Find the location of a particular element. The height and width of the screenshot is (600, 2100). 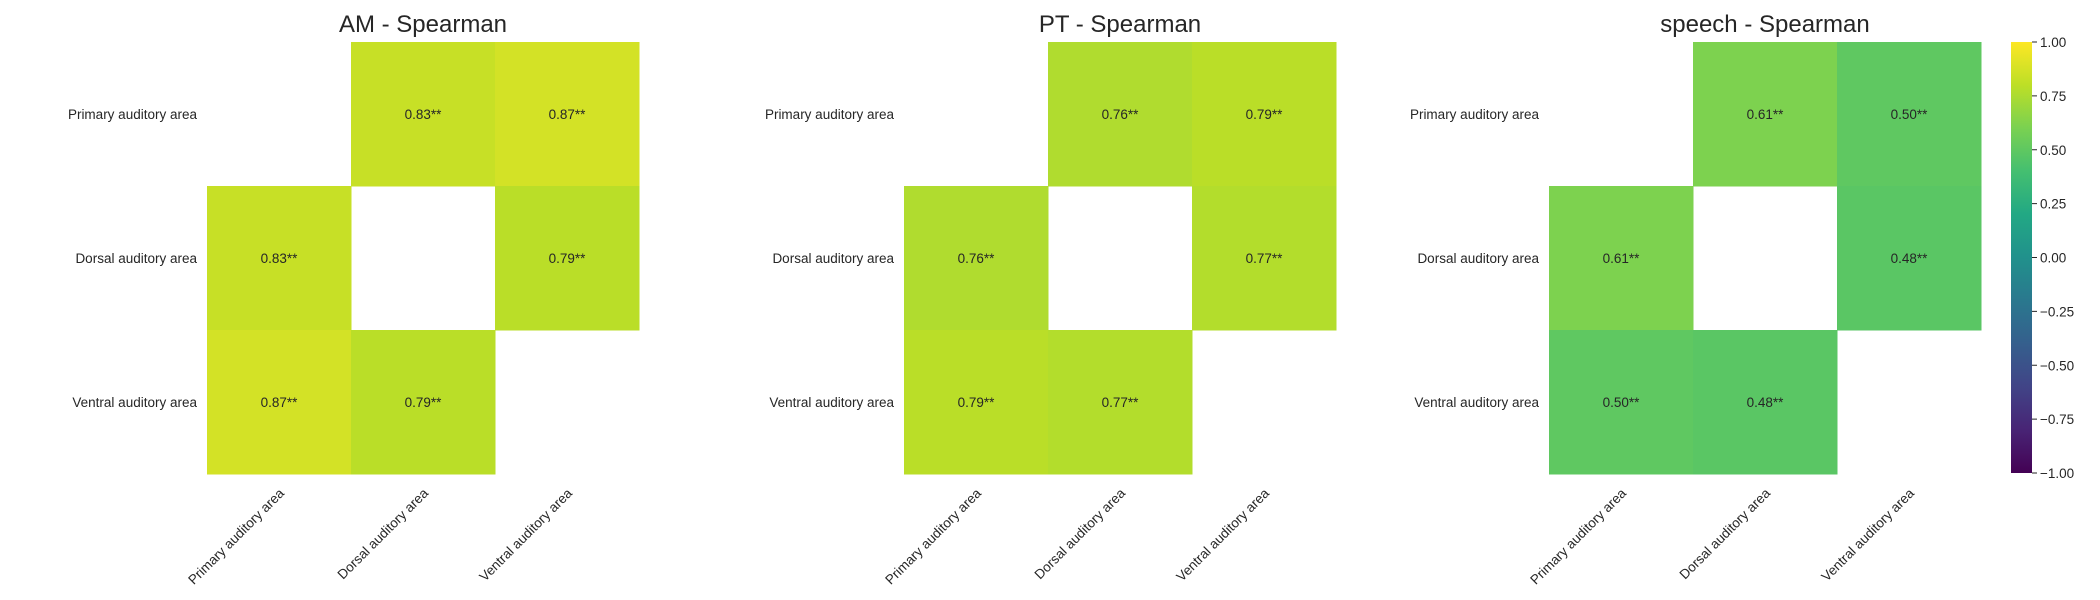

panel-title: AM - Spearman is located at coordinates (423, 24).